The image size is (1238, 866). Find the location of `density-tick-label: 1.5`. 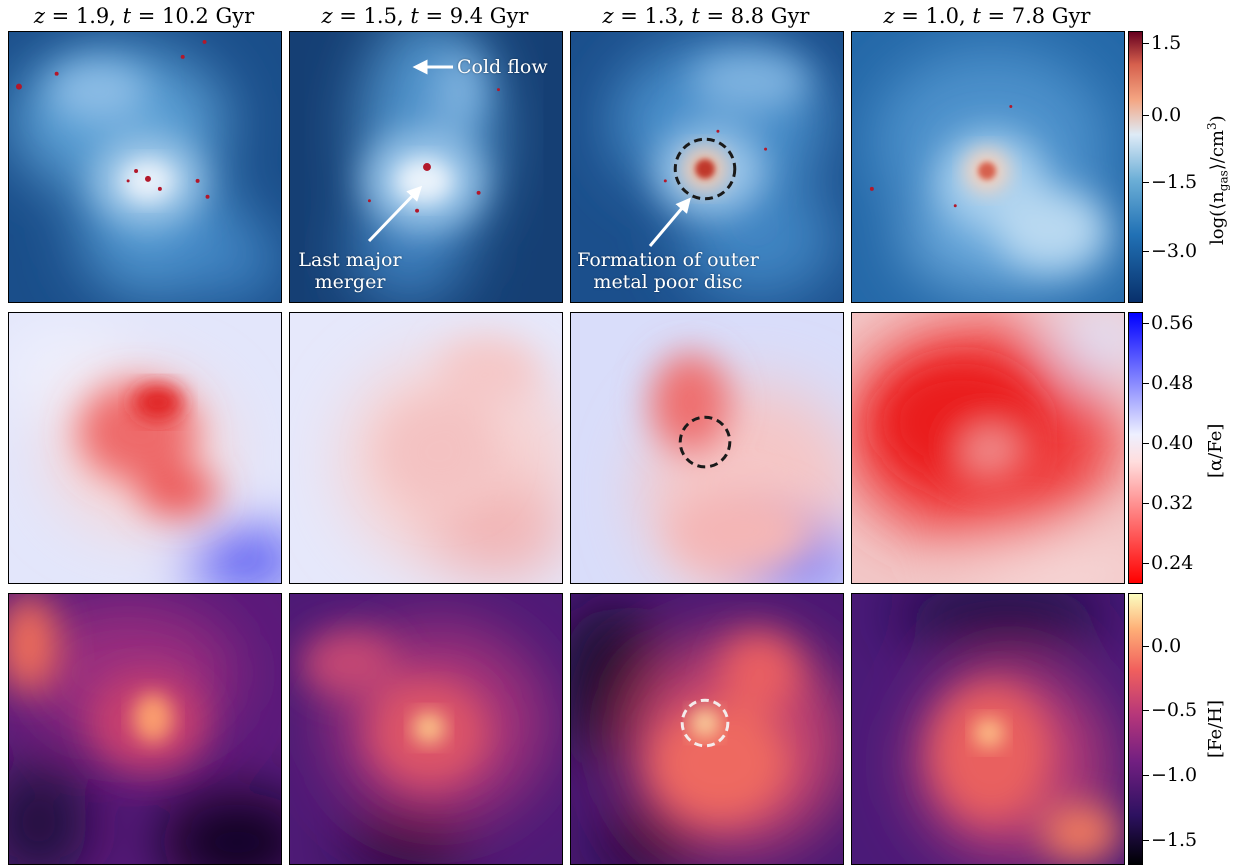

density-tick-label: 1.5 is located at coordinates (1166, 43).